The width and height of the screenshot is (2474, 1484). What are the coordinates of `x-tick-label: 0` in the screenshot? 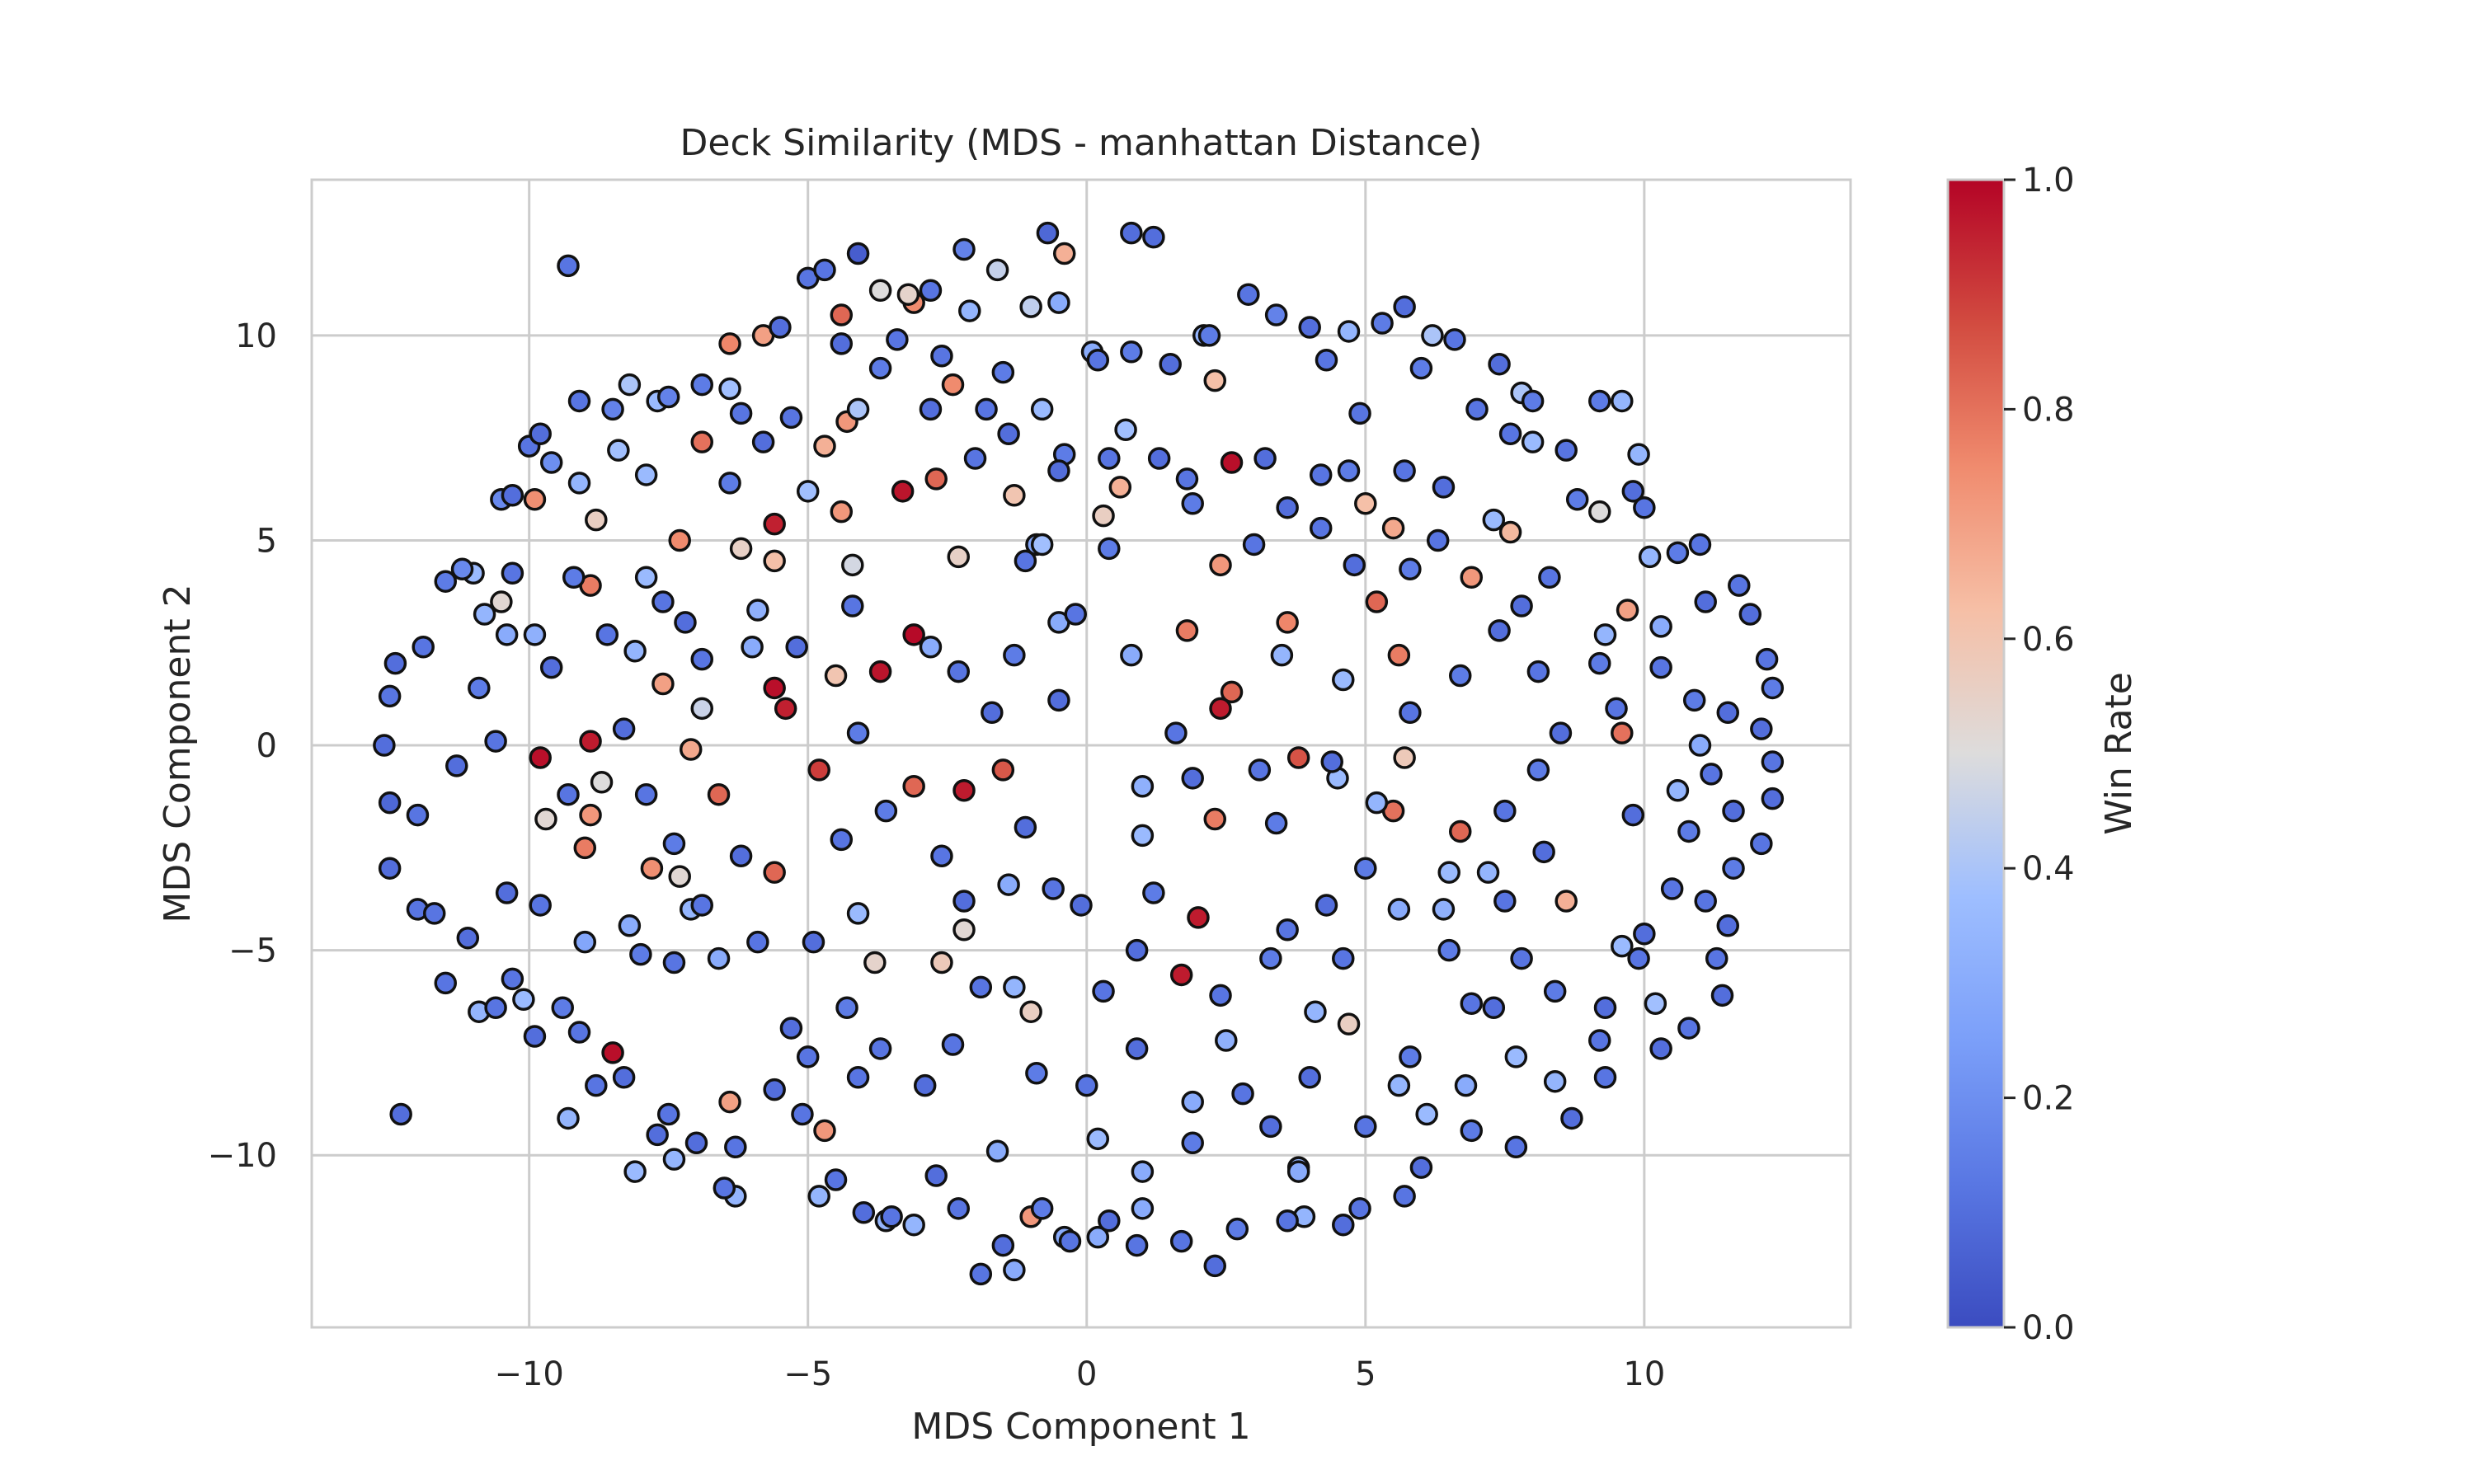 It's located at (1086, 1374).